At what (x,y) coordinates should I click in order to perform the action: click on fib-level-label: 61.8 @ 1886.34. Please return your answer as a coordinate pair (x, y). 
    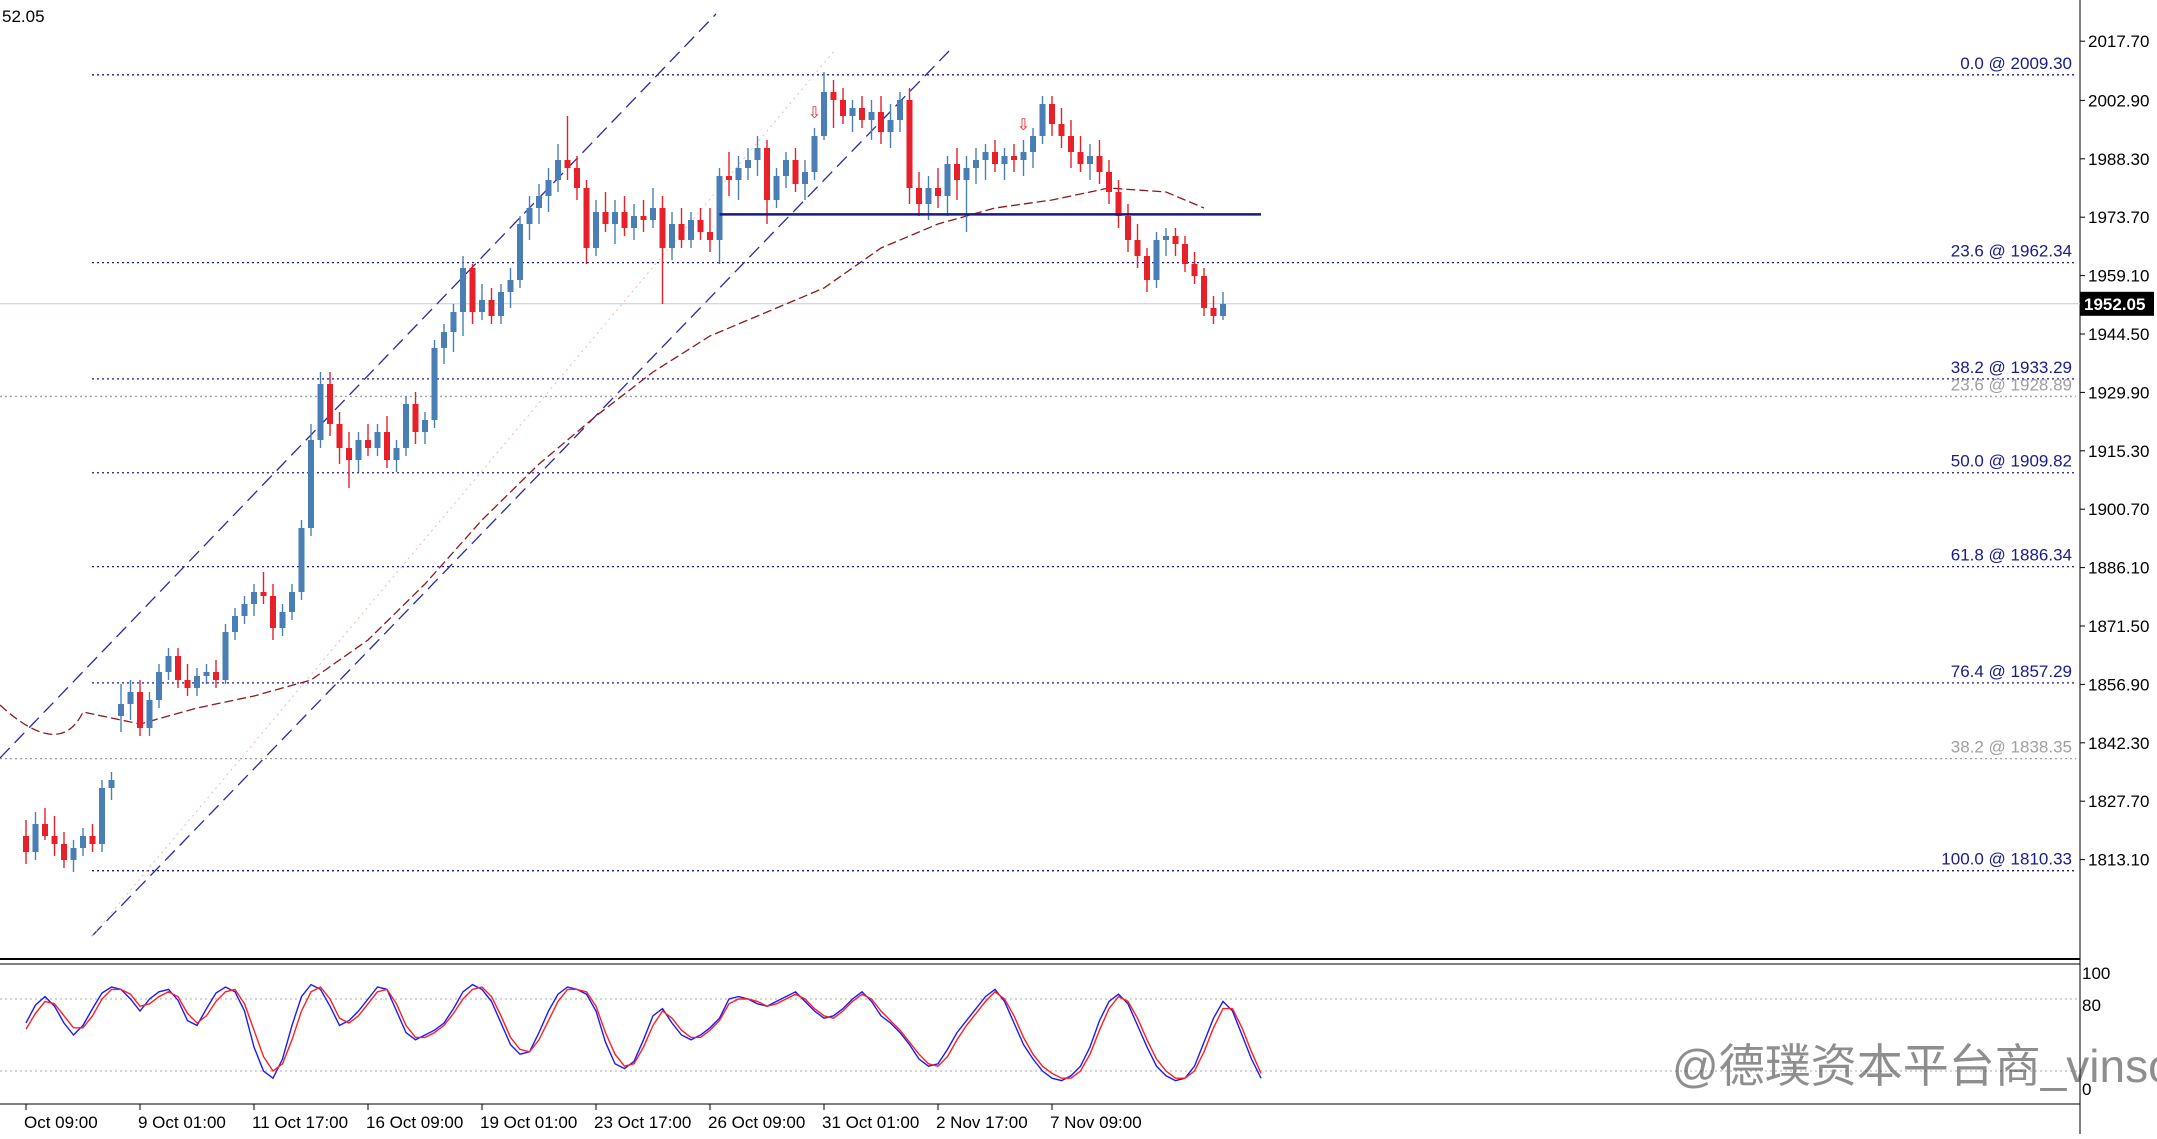
    Looking at the image, I should click on (2011, 555).